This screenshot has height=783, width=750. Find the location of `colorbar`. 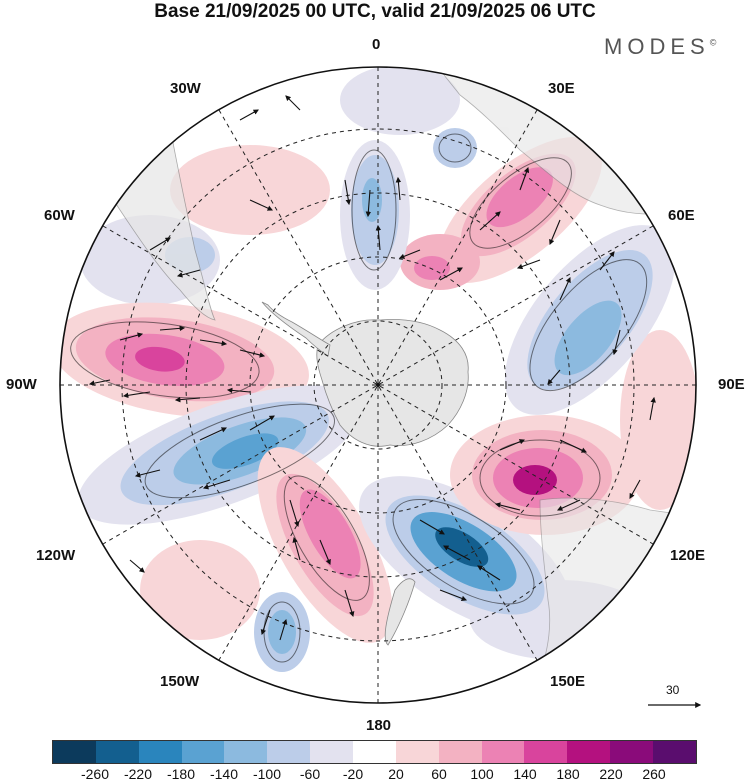

colorbar is located at coordinates (374, 752).